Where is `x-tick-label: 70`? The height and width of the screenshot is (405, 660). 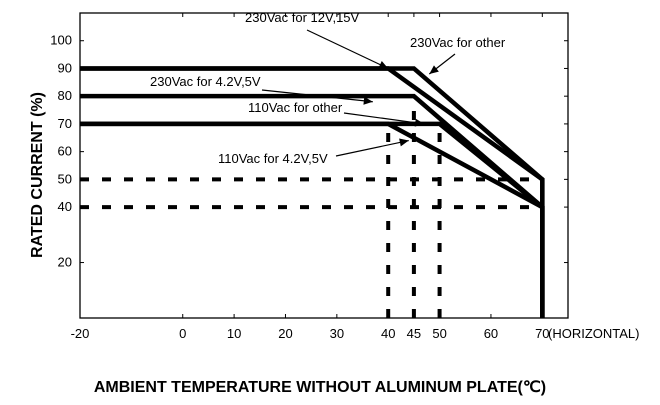
x-tick-label: 70 is located at coordinates (542, 333).